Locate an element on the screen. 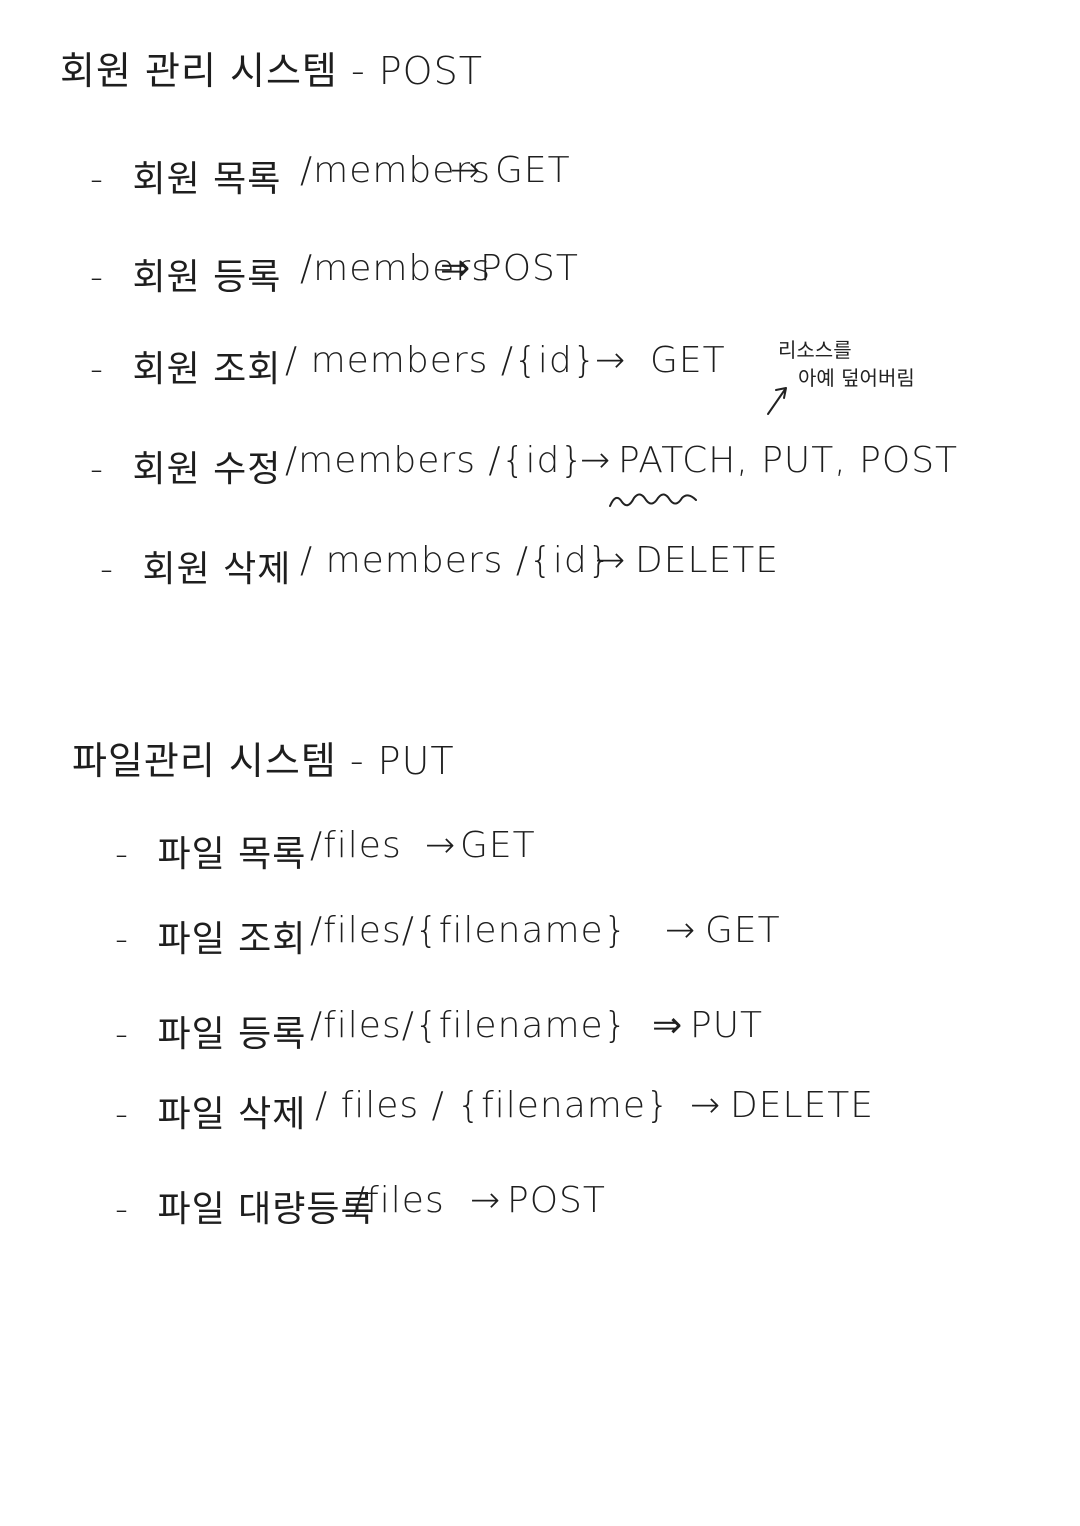 This screenshot has width=1080, height=1526. margin-note-line2: 아예 덮어버림 is located at coordinates (856, 378).